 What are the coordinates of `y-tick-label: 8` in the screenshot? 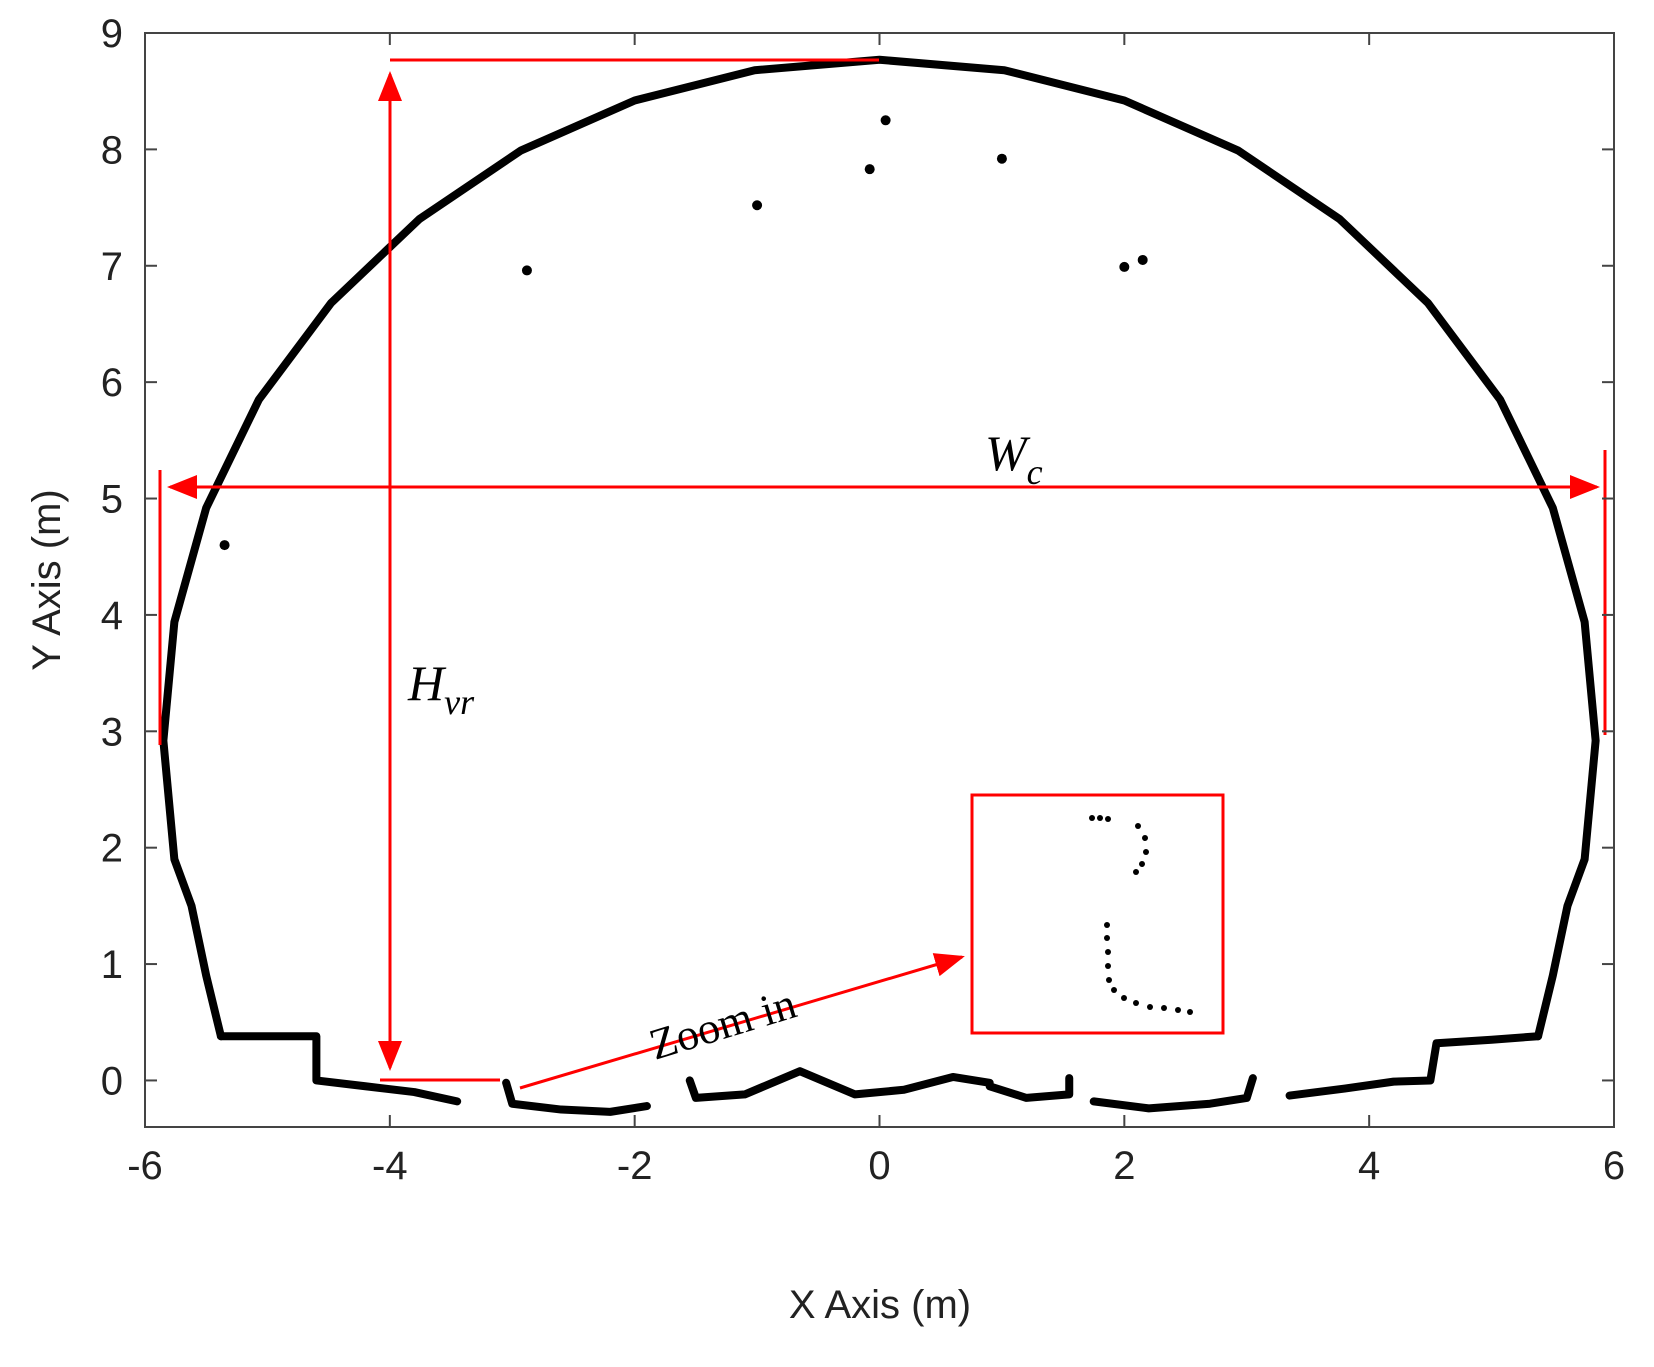 It's located at (112, 150).